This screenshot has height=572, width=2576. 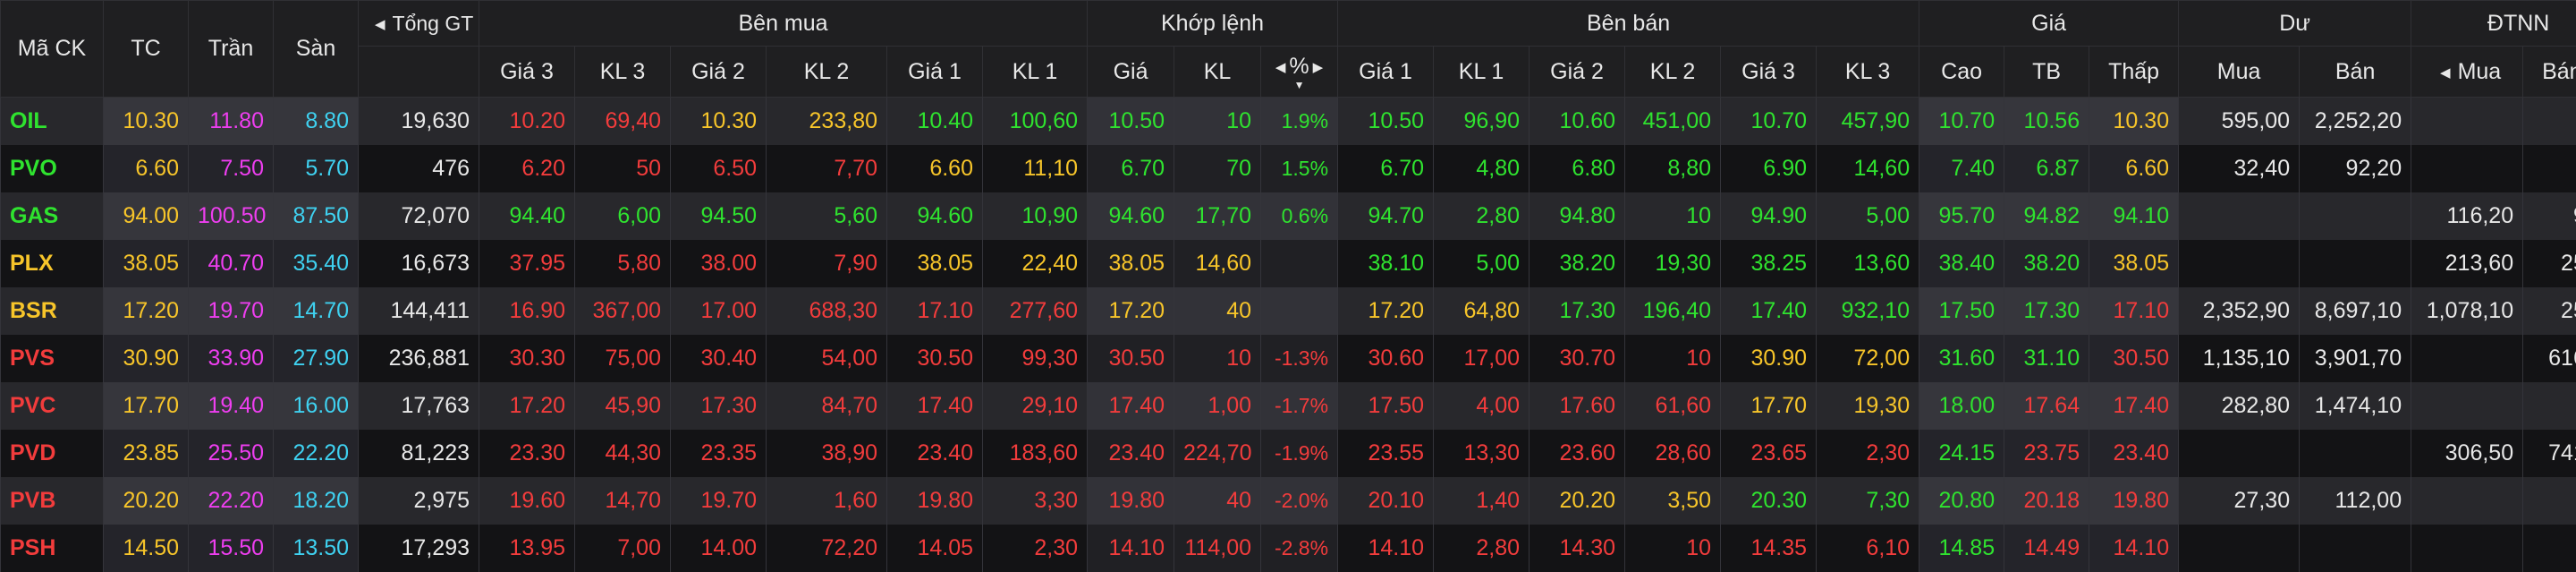 I want to click on cell-buy-kl-3: 7,00, so click(x=623, y=548).